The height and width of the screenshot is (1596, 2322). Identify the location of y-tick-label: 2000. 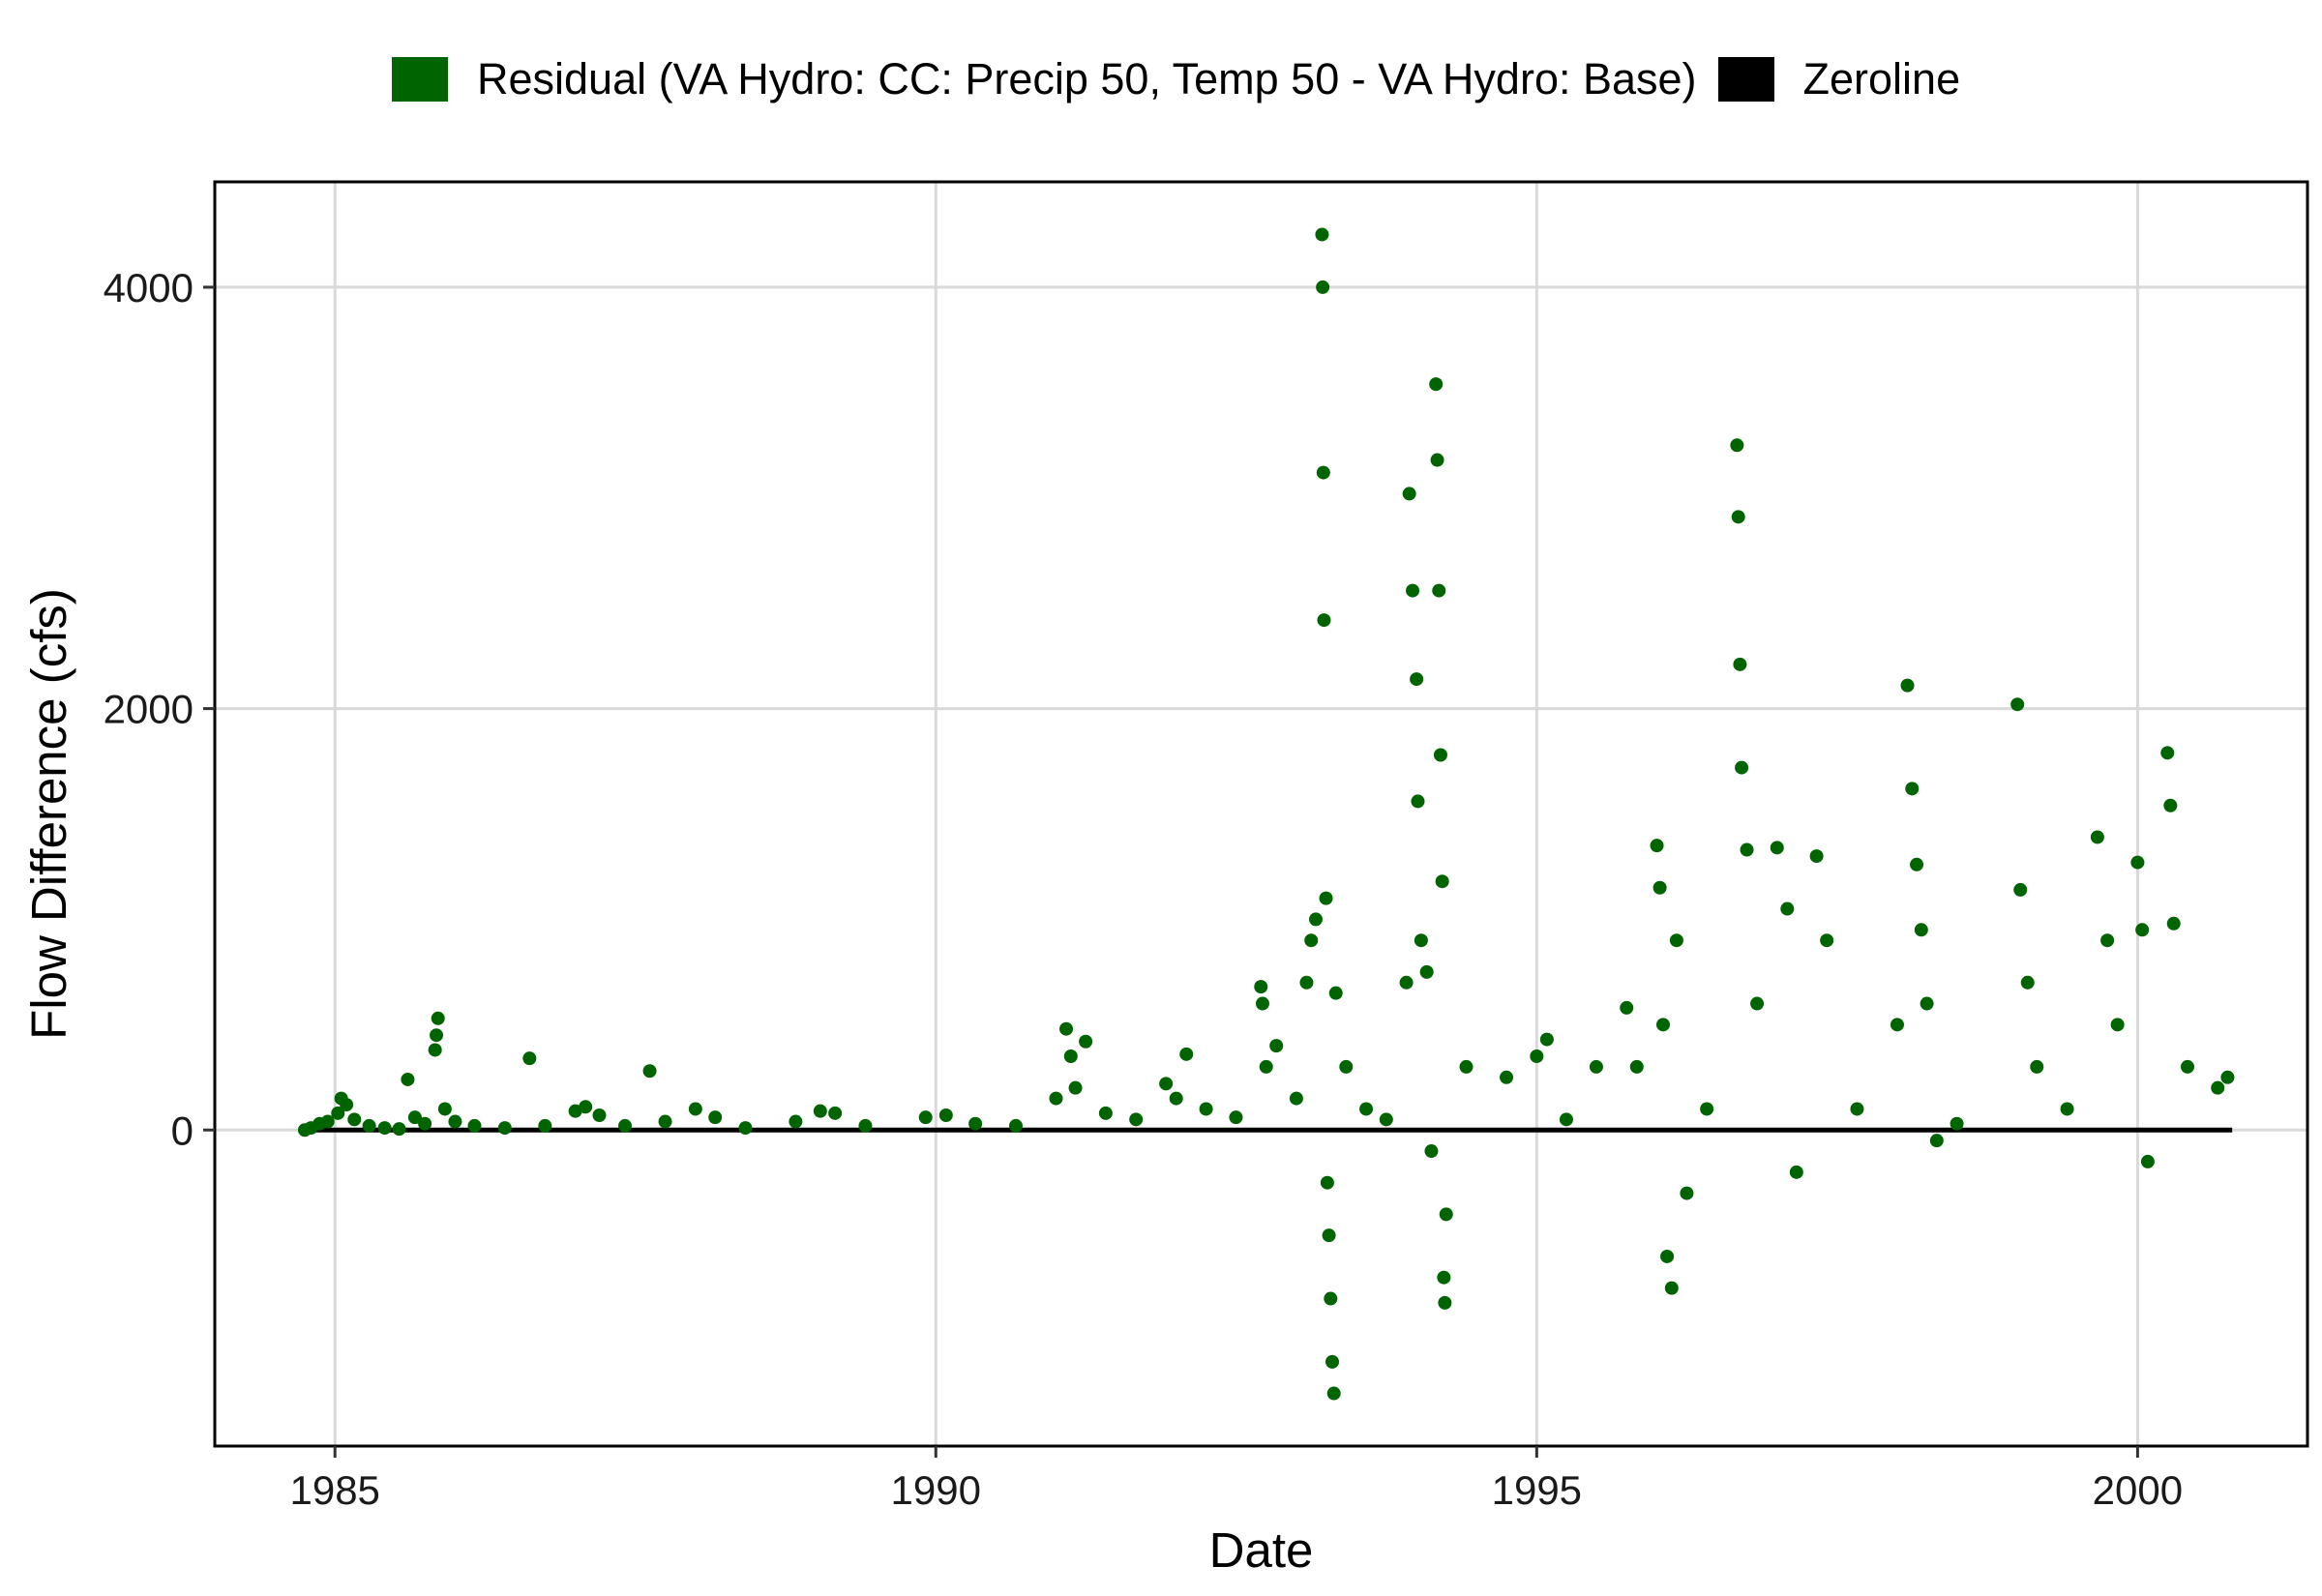
(149, 709).